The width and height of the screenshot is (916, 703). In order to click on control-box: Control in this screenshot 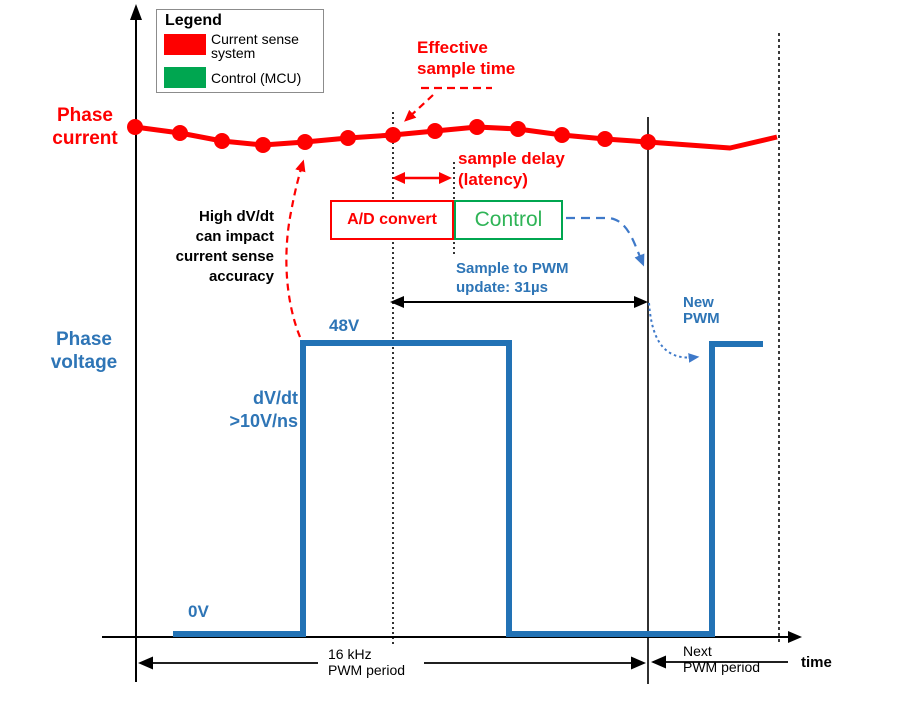, I will do `click(508, 220)`.